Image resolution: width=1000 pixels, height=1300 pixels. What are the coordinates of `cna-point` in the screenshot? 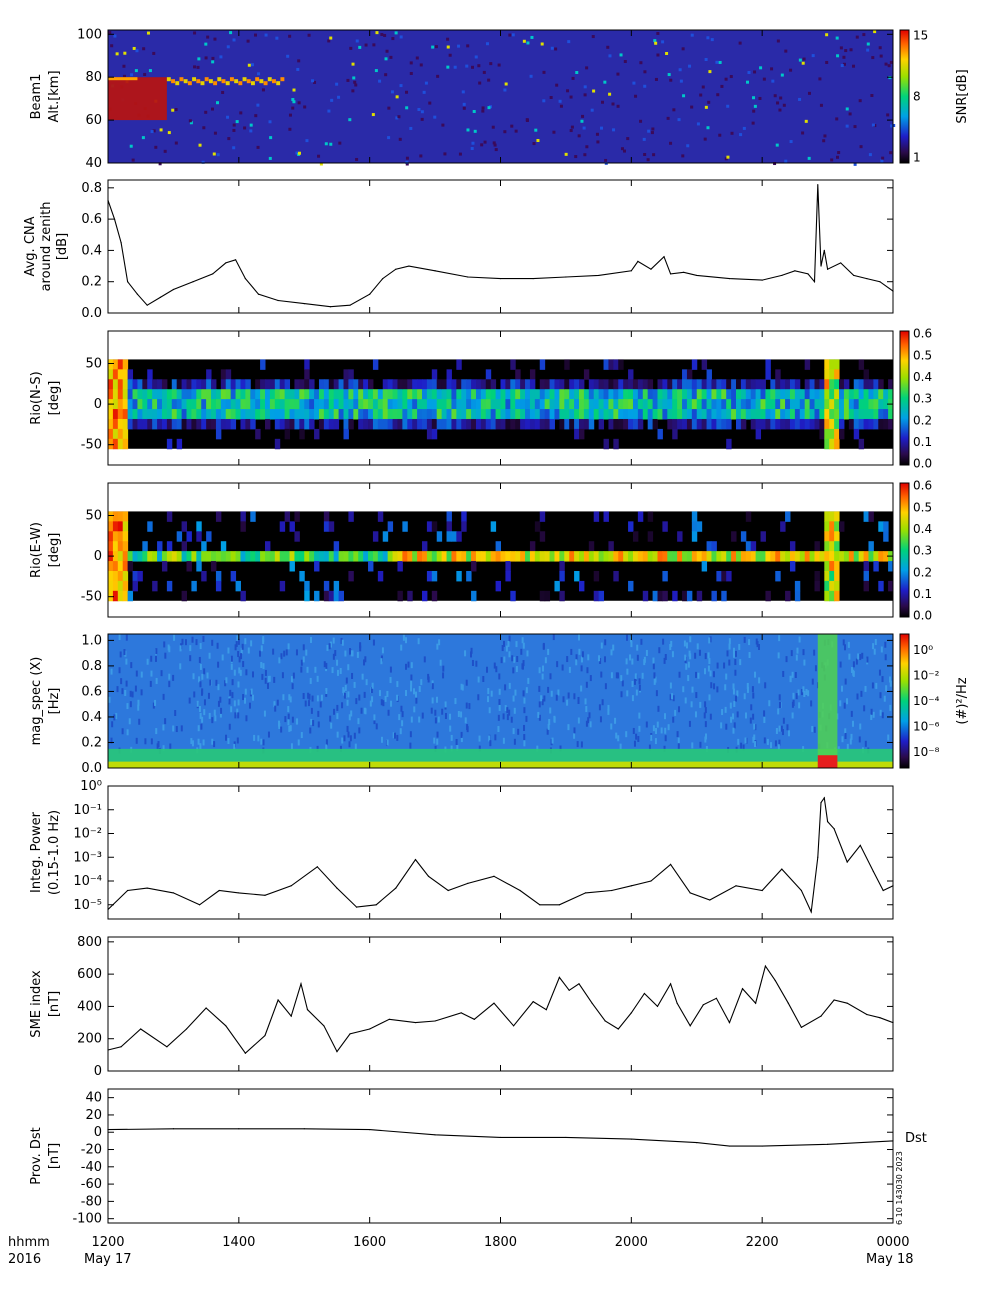 It's located at (114, 219).